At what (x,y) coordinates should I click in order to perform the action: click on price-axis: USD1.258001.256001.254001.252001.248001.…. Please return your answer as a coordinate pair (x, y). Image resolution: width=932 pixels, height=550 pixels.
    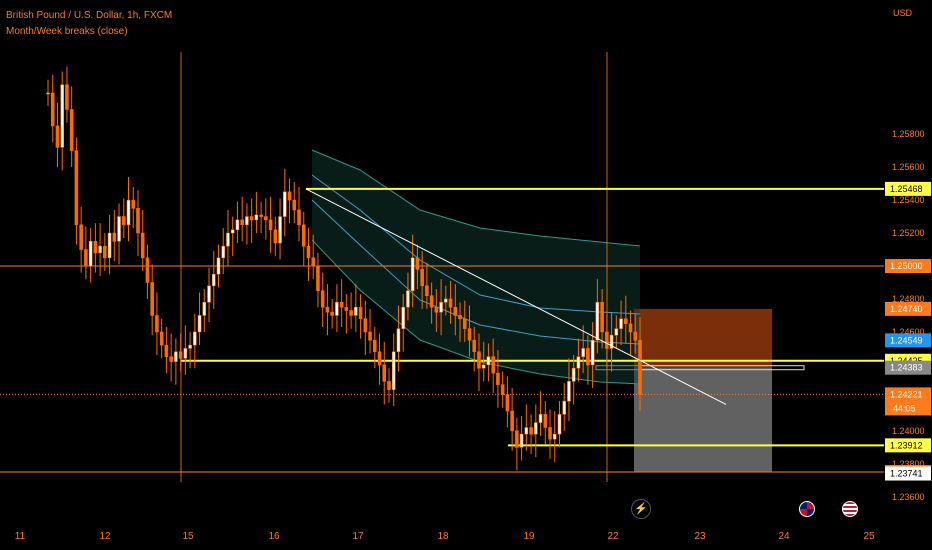
    Looking at the image, I should click on (908, 275).